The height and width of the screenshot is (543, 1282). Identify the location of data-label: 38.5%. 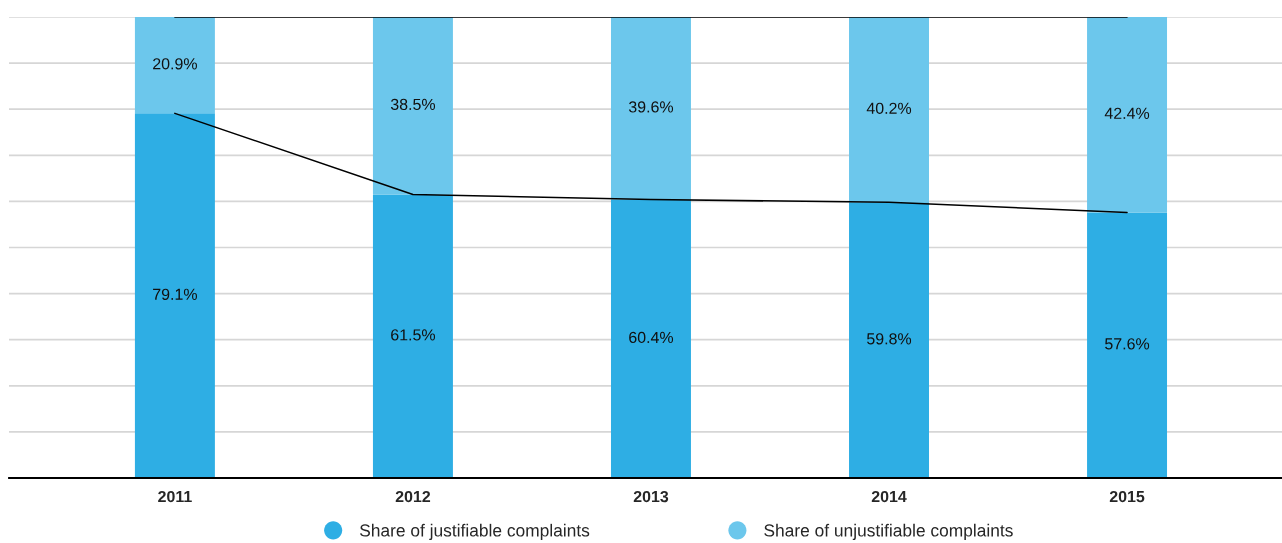
(413, 104).